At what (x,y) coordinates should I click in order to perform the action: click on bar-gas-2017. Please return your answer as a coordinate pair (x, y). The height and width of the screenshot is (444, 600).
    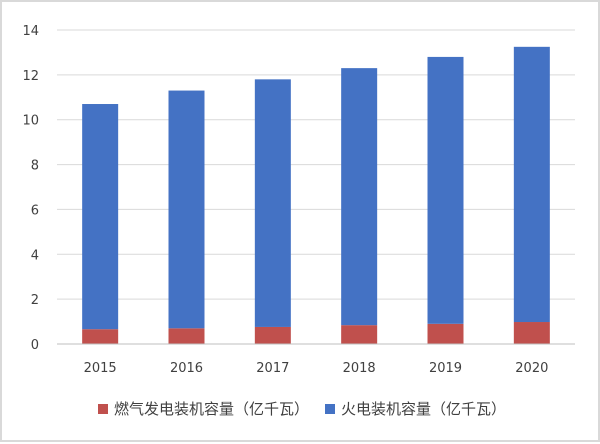
    Looking at the image, I should click on (272, 335).